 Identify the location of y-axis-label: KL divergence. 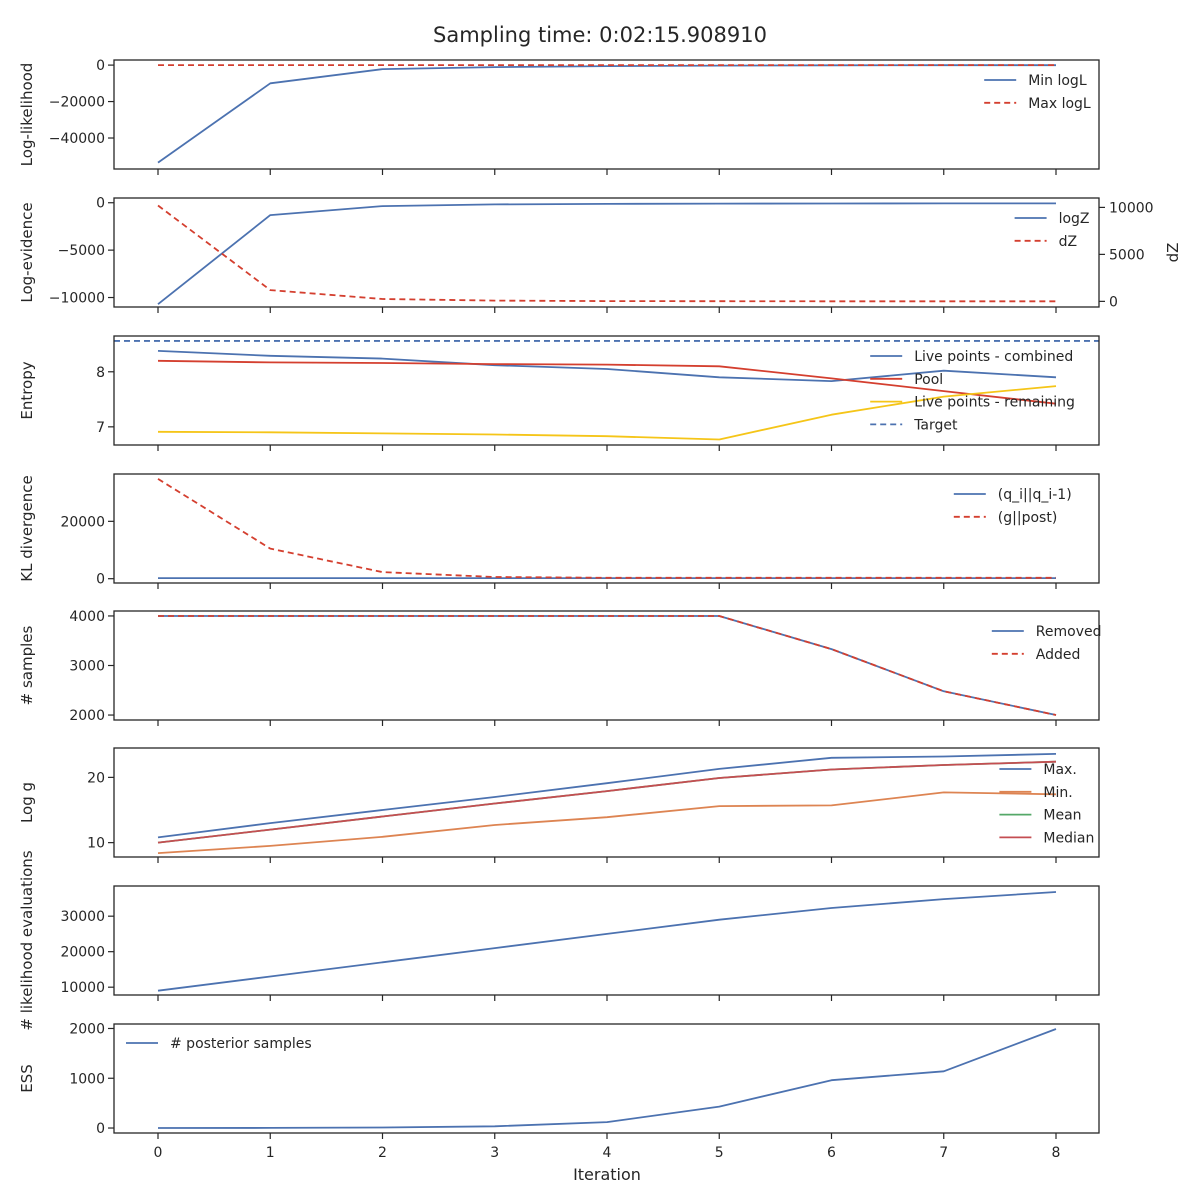
(27, 528).